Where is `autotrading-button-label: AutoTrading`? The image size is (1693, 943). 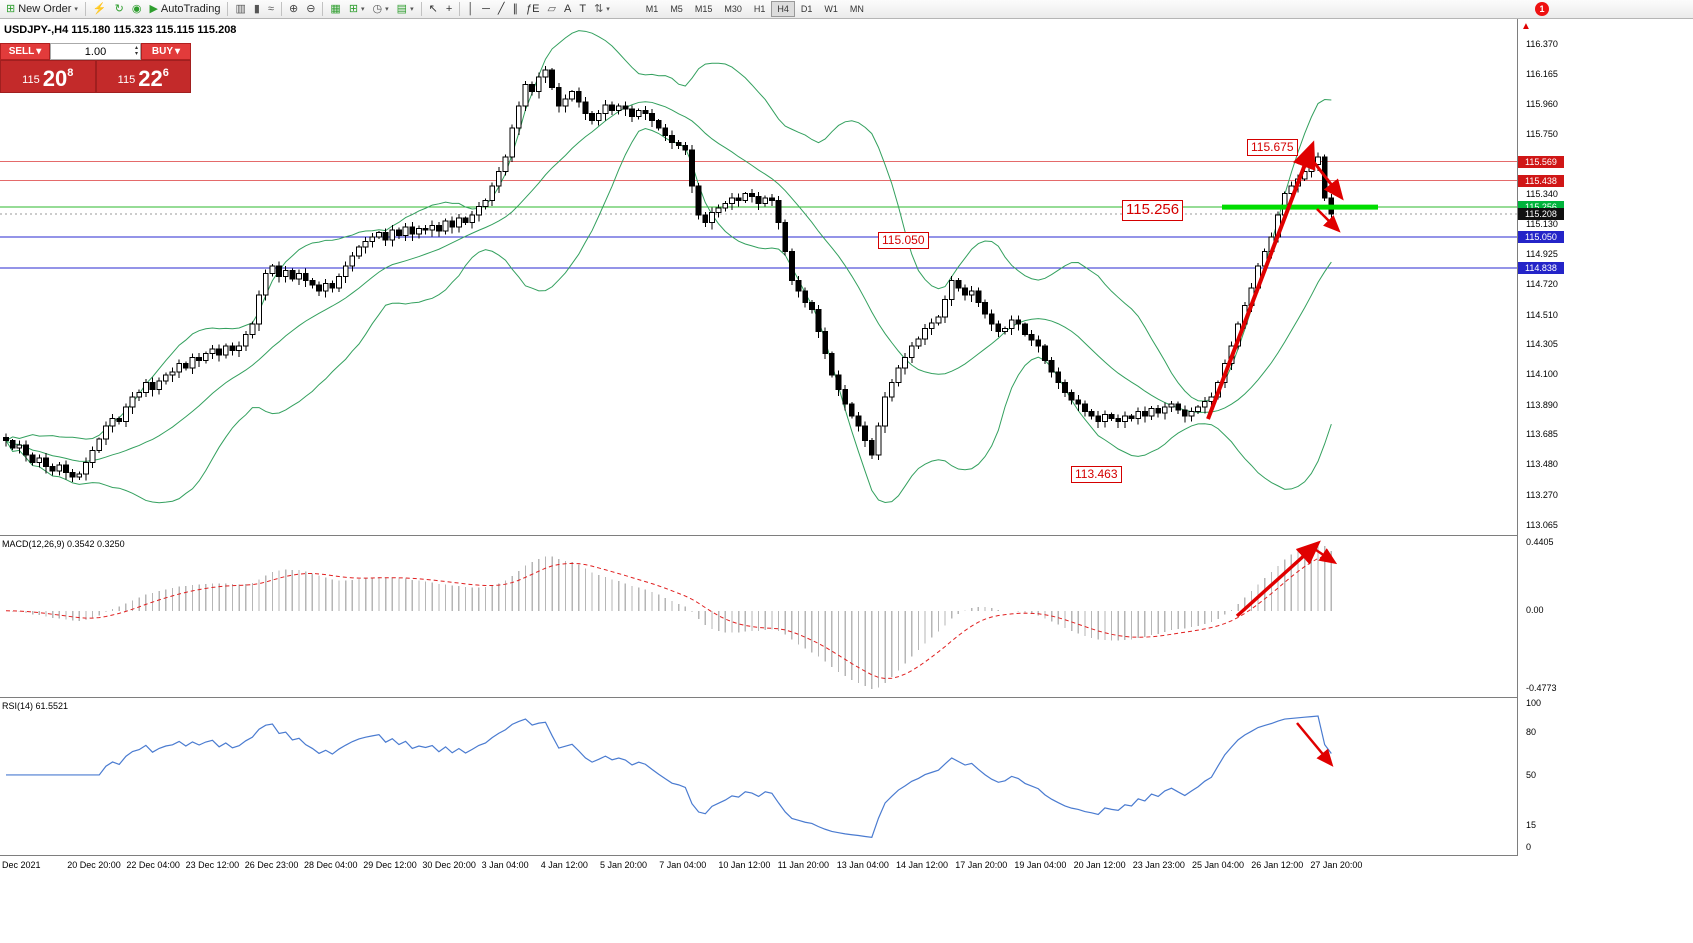 autotrading-button-label: AutoTrading is located at coordinates (190, 9).